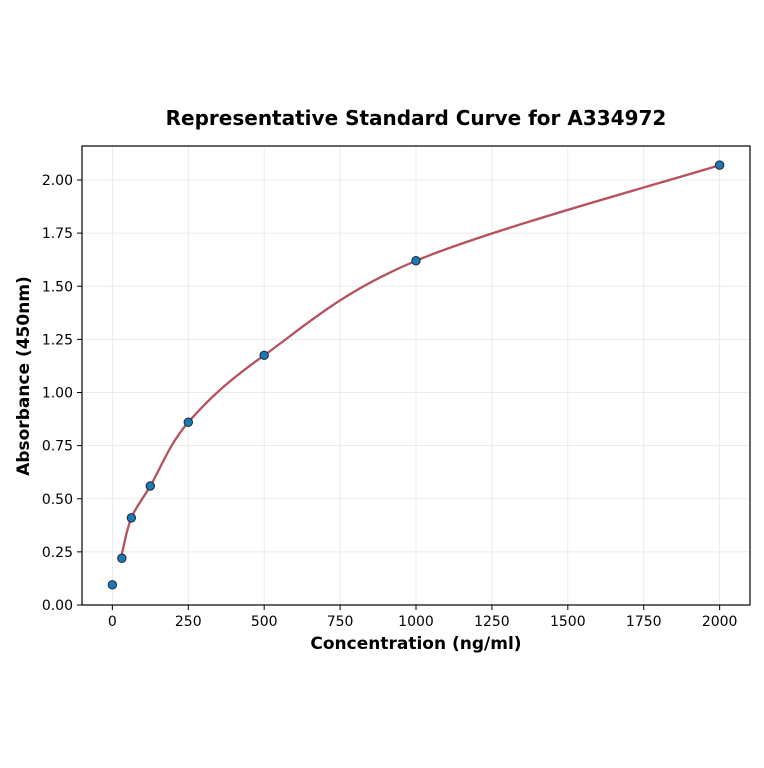 The height and width of the screenshot is (768, 764). Describe the element at coordinates (57, 287) in the screenshot. I see `y-tick-label: 1.50` at that location.